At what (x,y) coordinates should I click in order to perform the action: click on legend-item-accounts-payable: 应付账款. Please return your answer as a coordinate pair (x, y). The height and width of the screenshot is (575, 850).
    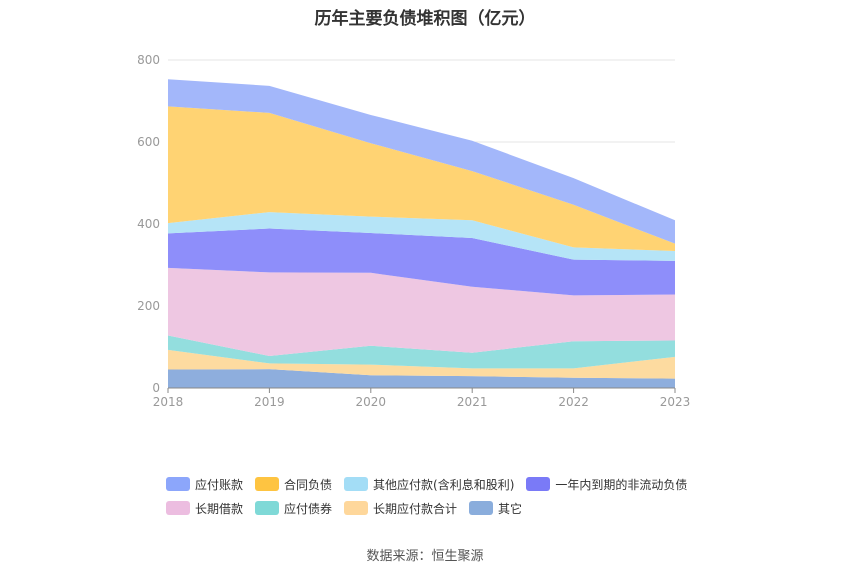
    Looking at the image, I should click on (204, 484).